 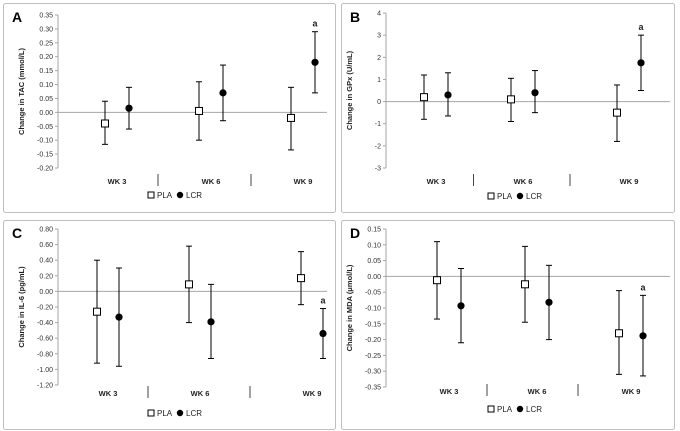 I want to click on y-tick-label: 0.40, so click(x=46, y=261).